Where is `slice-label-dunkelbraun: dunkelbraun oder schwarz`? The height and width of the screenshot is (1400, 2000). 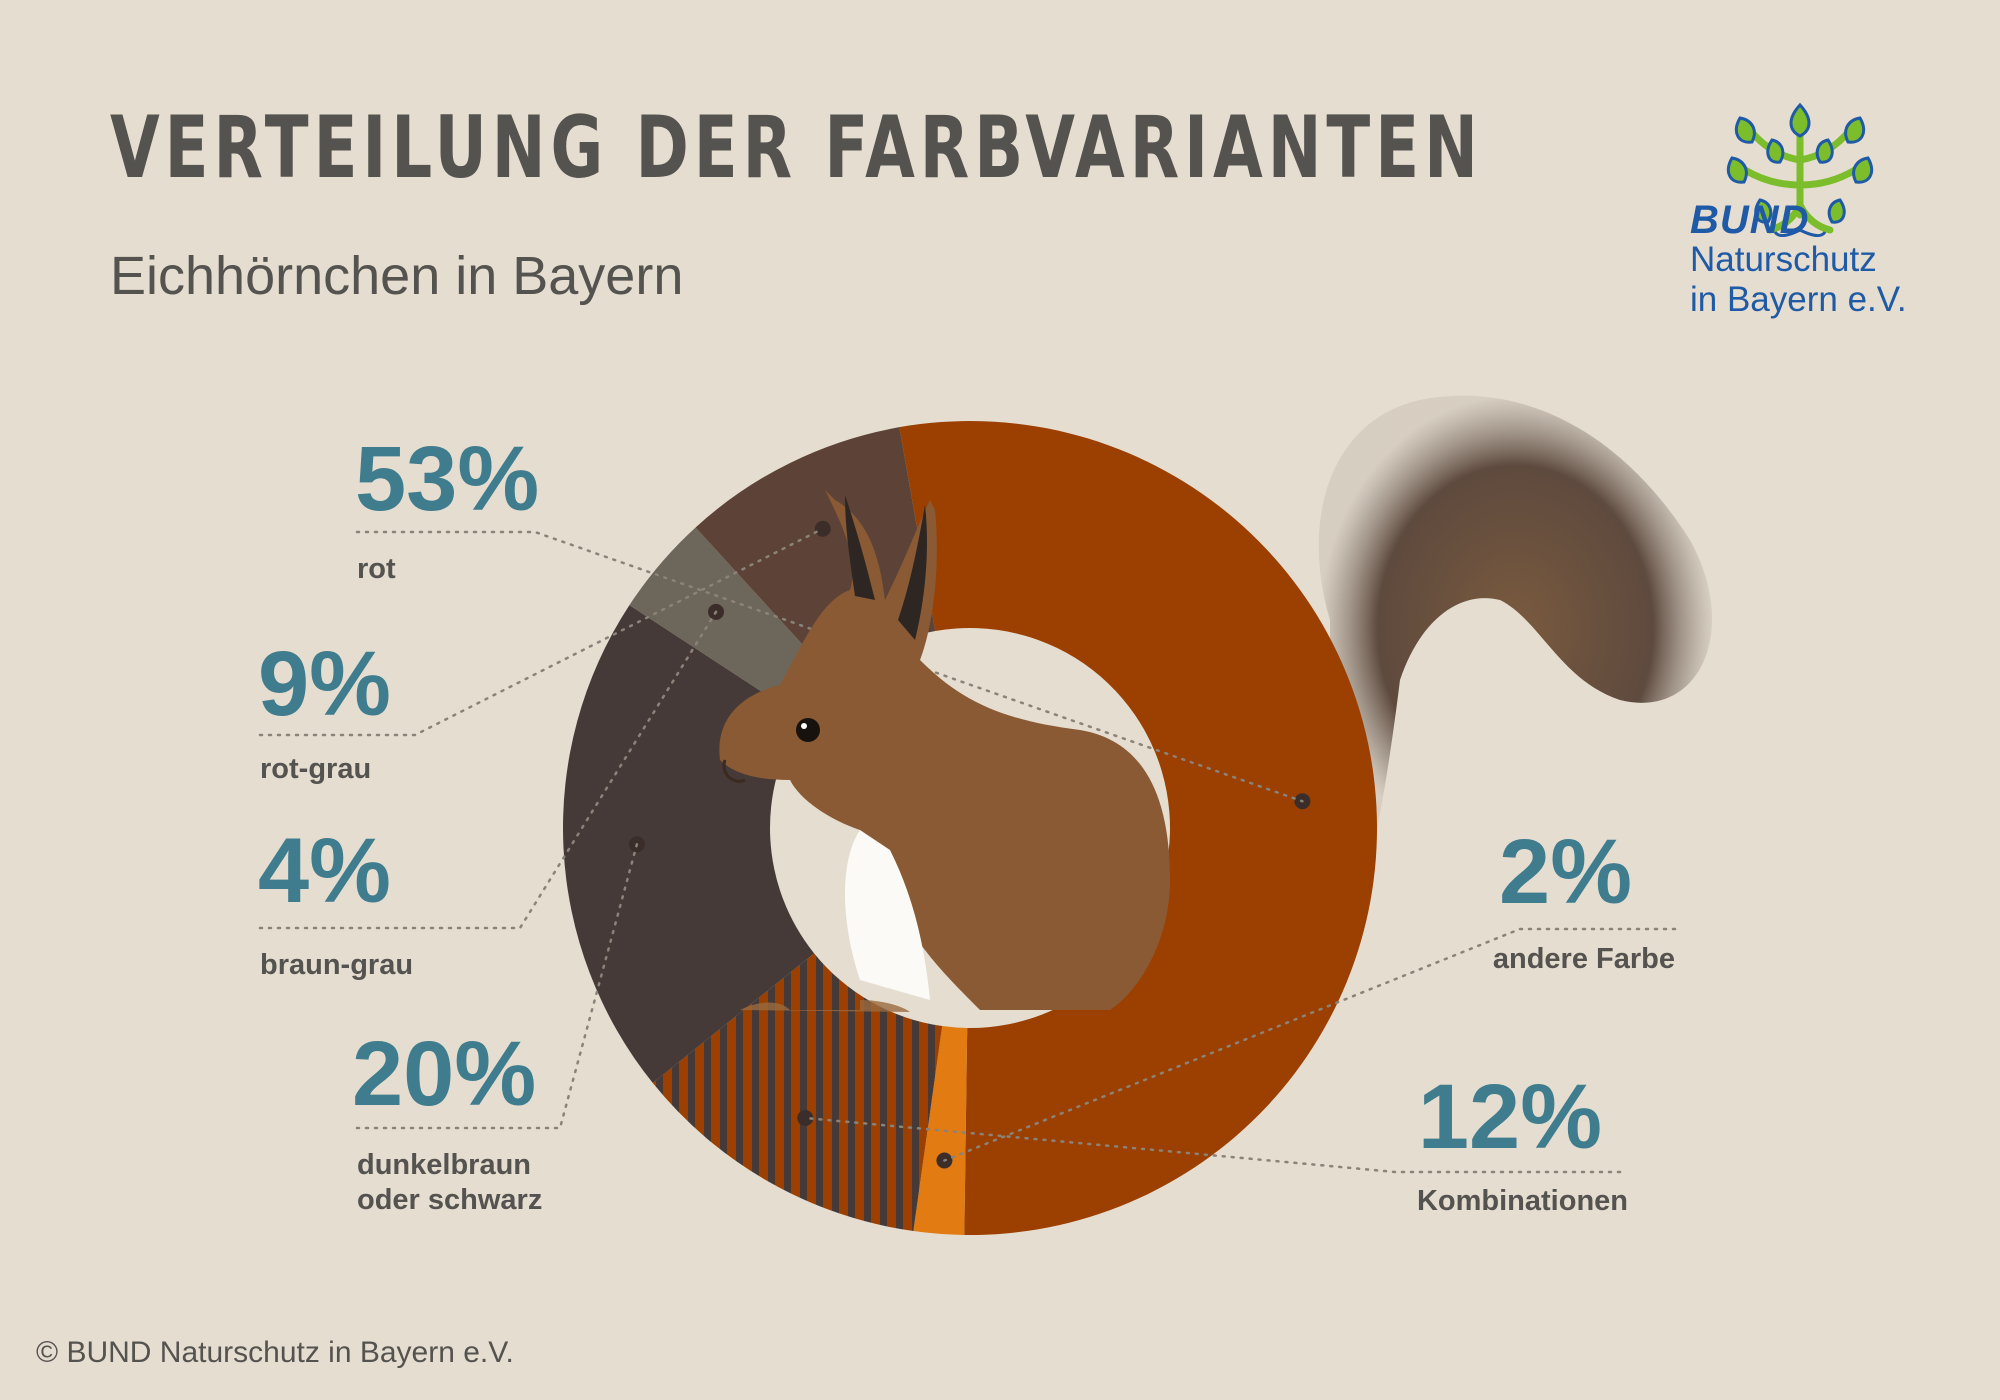
slice-label-dunkelbraun: dunkelbraun oder schwarz is located at coordinates (450, 1182).